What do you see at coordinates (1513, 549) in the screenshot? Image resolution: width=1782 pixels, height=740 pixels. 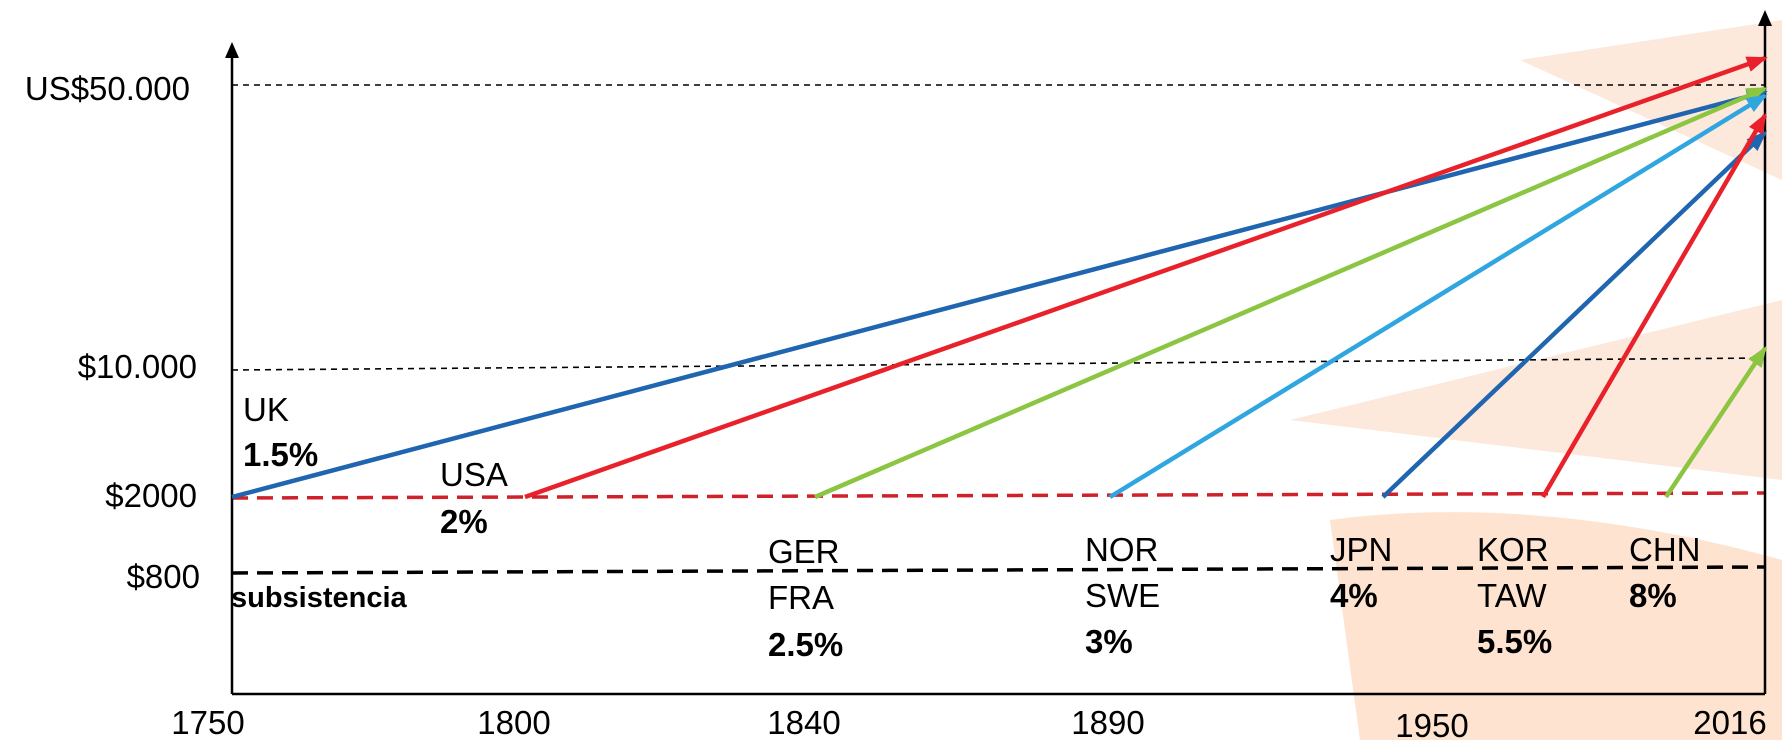 I see `annotation-kor-name: KOR` at bounding box center [1513, 549].